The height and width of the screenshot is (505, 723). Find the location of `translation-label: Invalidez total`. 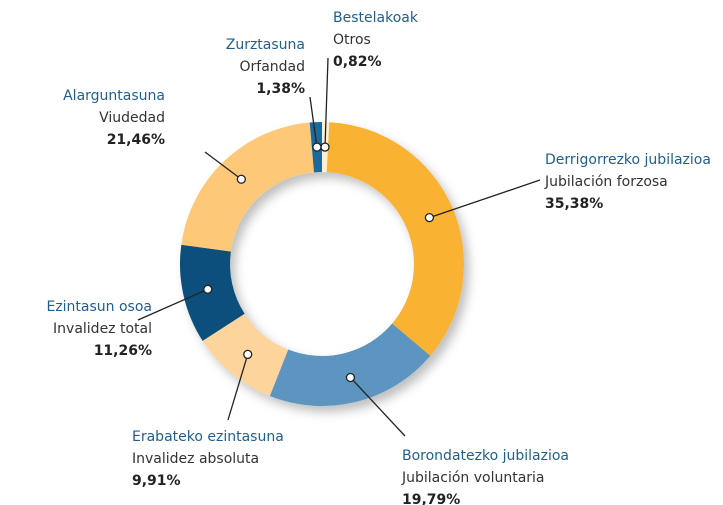

translation-label: Invalidez total is located at coordinates (102, 329).